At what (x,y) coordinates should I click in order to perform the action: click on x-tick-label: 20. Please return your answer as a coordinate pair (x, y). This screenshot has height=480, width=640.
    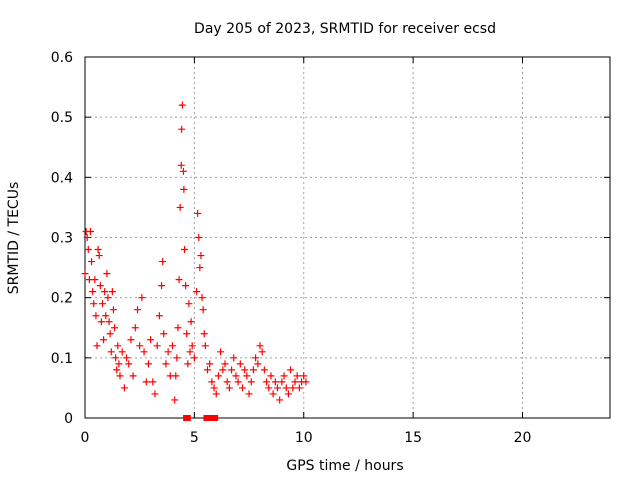
    Looking at the image, I should click on (523, 438).